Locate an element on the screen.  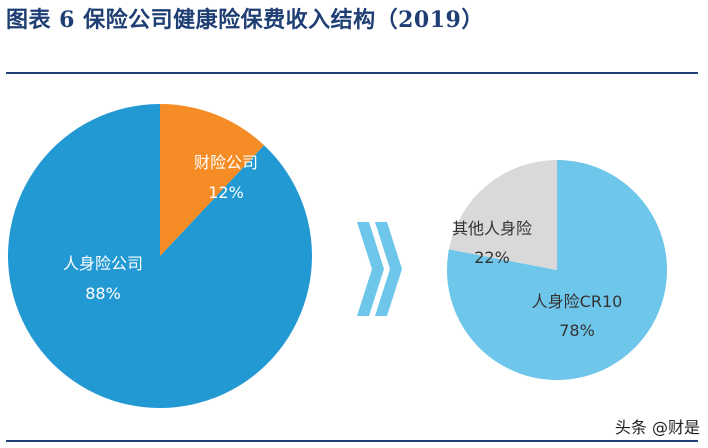
slice-value-label: 22% is located at coordinates (492, 257).